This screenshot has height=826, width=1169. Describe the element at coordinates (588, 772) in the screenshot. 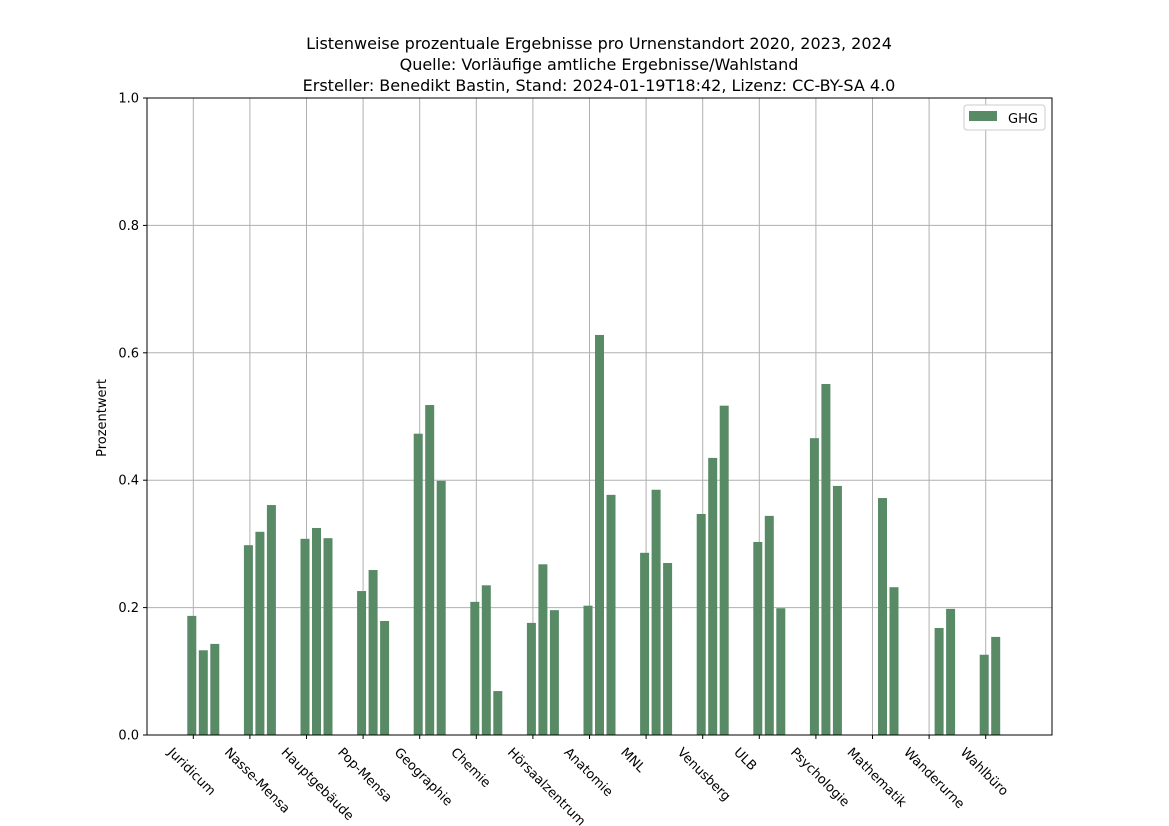

I see `x-tick-label: Anatomie` at that location.